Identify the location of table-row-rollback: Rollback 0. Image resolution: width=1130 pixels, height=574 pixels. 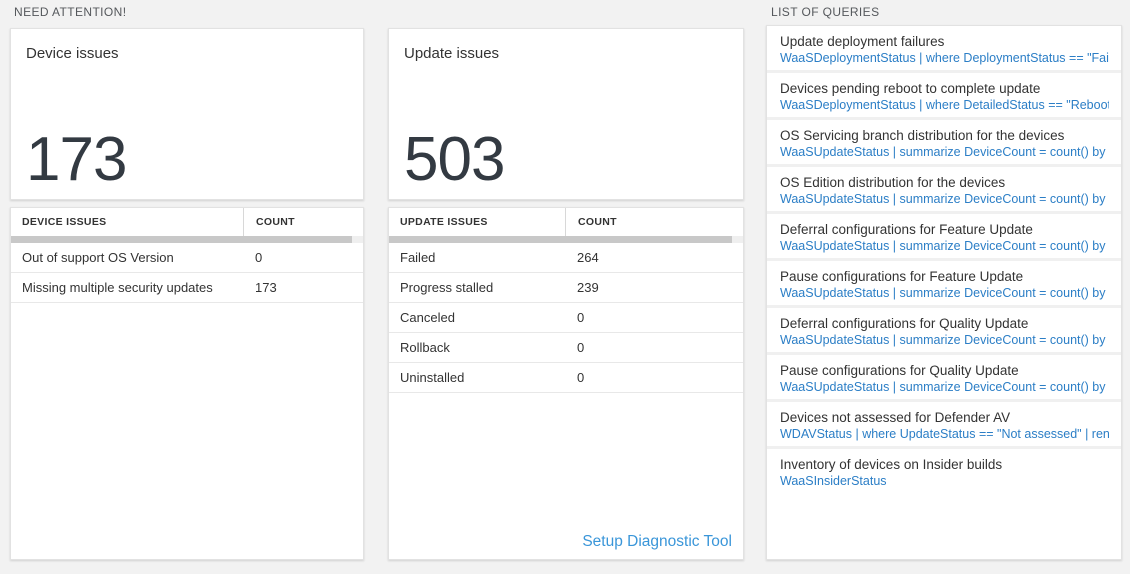
(566, 348).